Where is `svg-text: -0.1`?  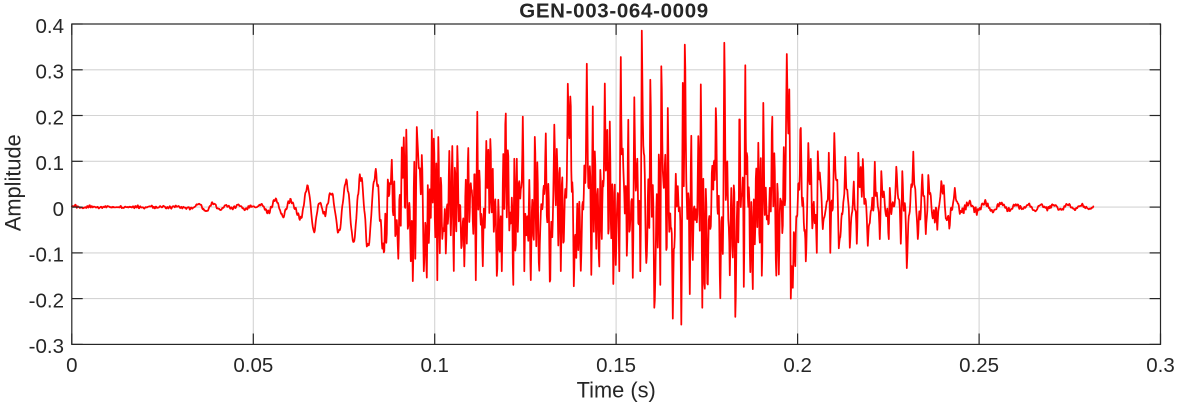
svg-text: -0.1 is located at coordinates (46, 255).